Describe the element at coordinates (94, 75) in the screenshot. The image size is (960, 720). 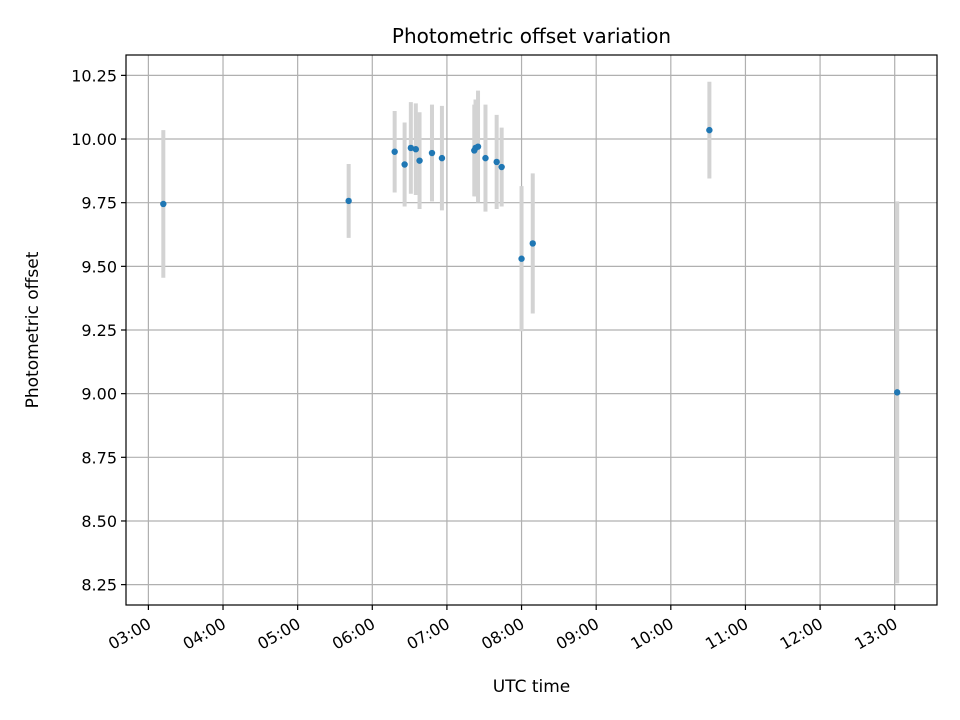
I see `y-tick-label: 10.25` at that location.